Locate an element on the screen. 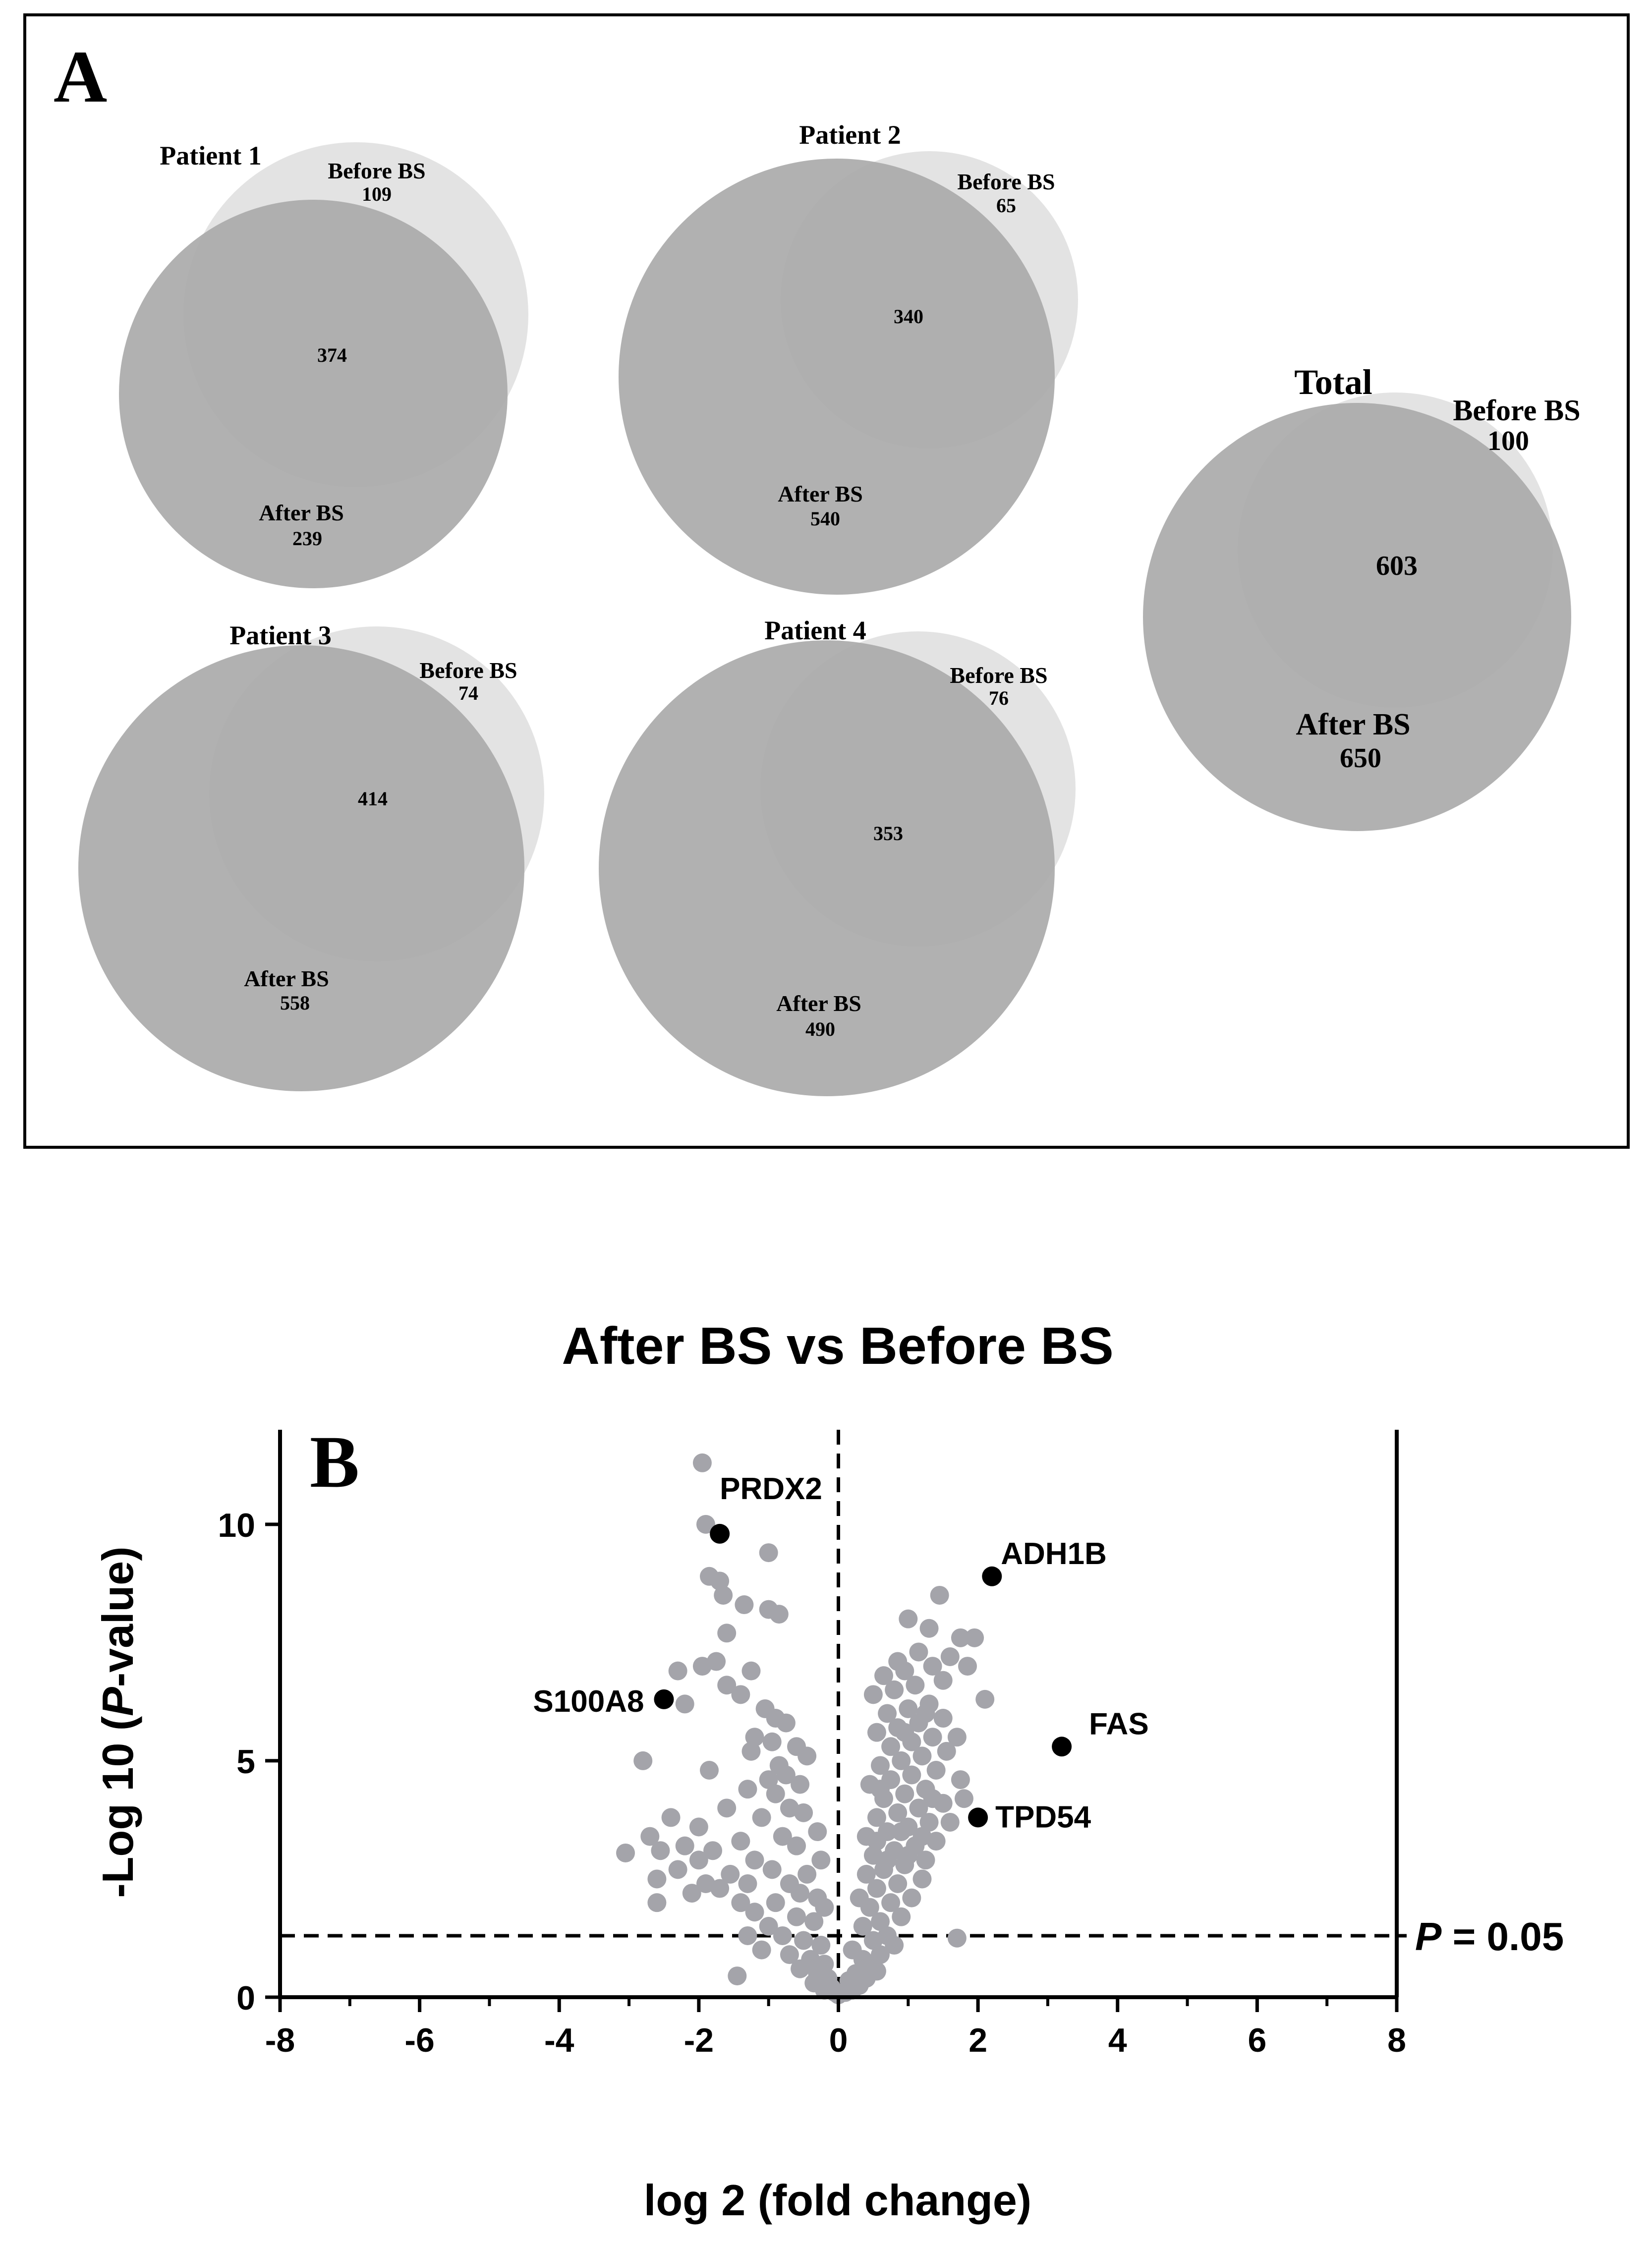 The width and height of the screenshot is (1652, 2244). y-label-part-1: -Log 10 ( is located at coordinates (117, 1807).